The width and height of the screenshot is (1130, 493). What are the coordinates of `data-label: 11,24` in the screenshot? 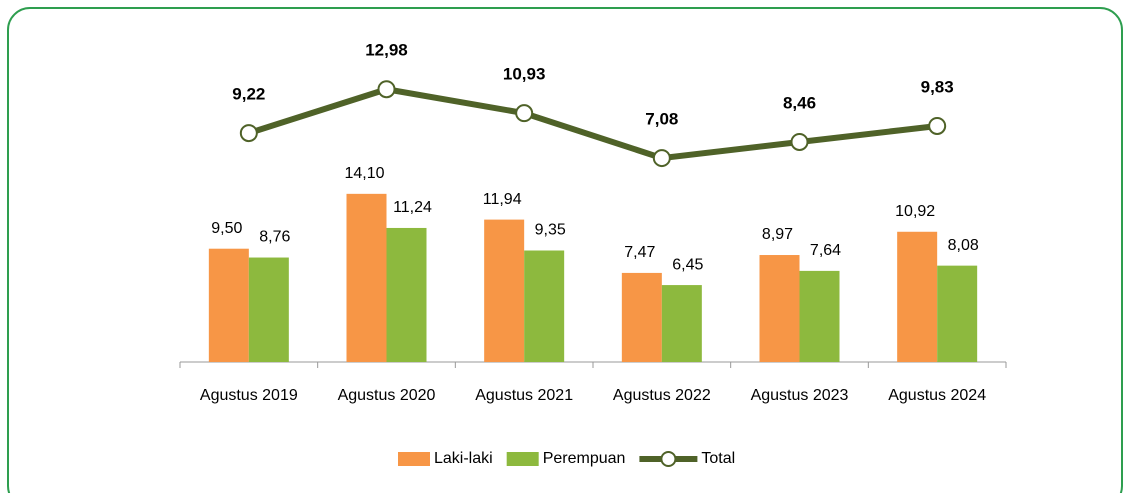 It's located at (412, 207).